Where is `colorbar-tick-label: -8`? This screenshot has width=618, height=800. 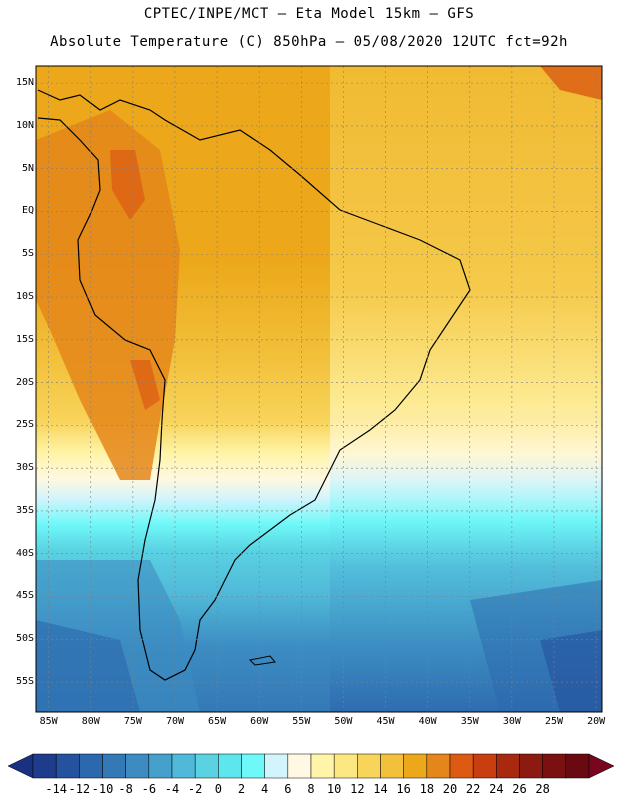
colorbar-tick-label: -8 is located at coordinates (125, 789).